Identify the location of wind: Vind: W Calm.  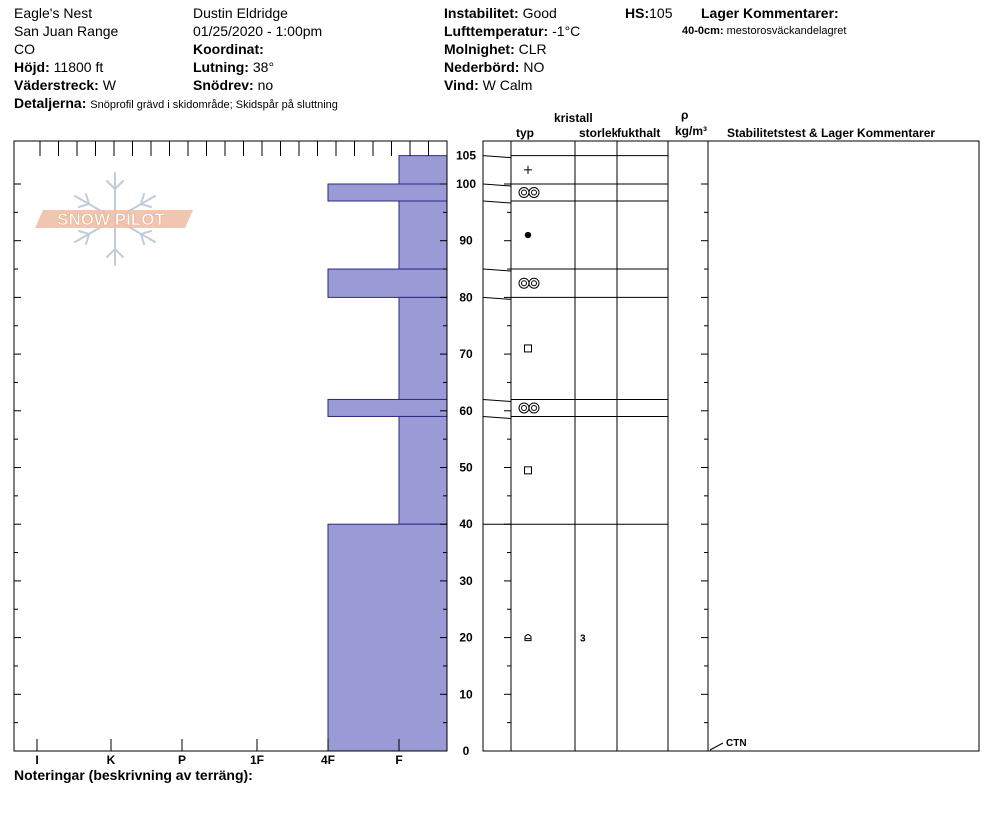
(488, 85).